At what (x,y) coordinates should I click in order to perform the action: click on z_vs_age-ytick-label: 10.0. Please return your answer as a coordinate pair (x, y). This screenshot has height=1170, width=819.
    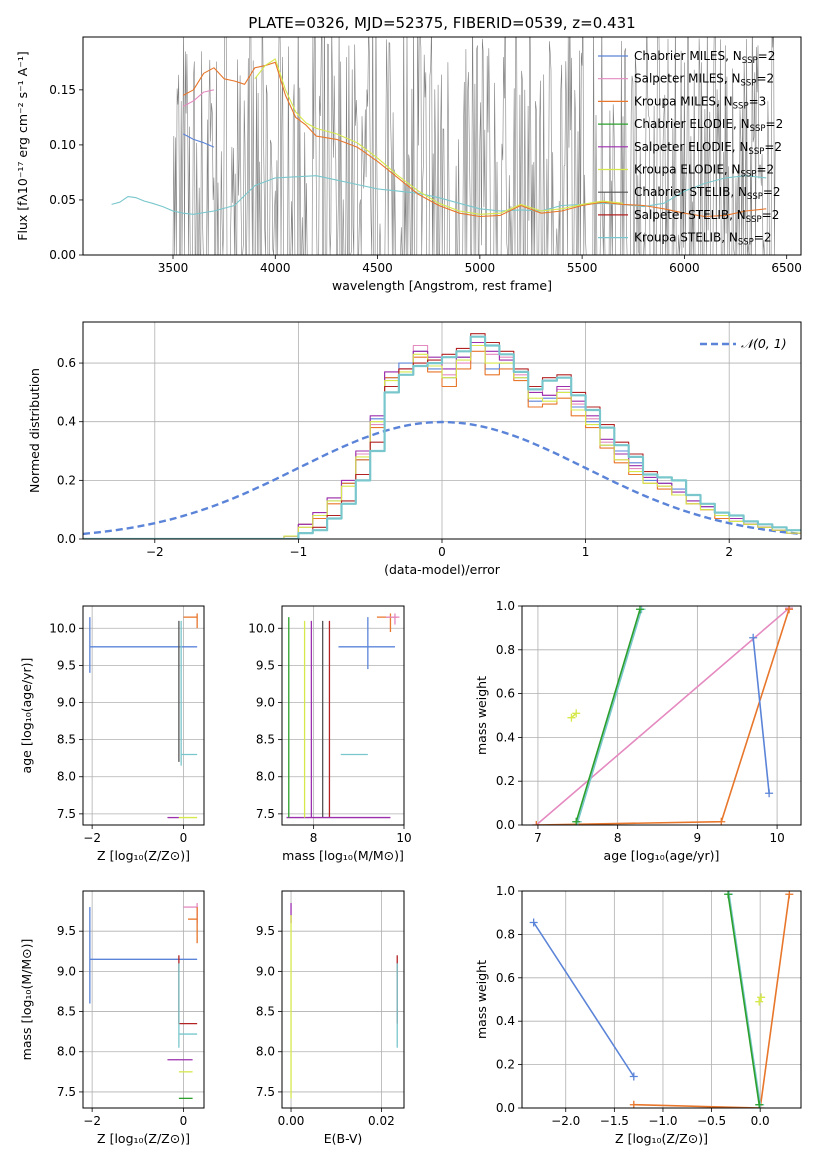
    Looking at the image, I should click on (62, 628).